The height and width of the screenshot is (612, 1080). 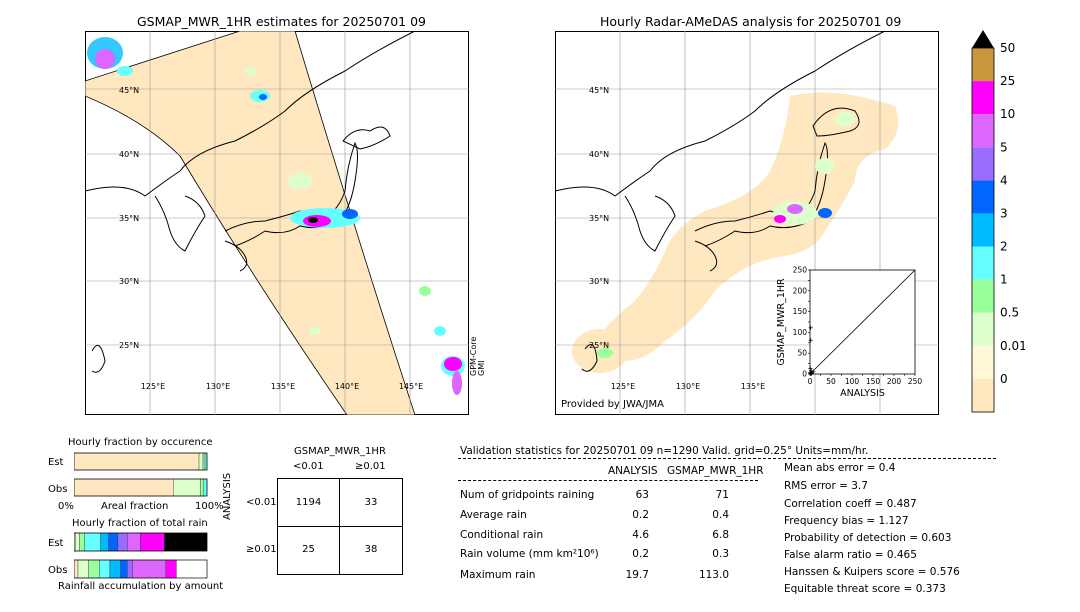 What do you see at coordinates (1004, 247) in the screenshot?
I see `colorbar-label: 2` at bounding box center [1004, 247].